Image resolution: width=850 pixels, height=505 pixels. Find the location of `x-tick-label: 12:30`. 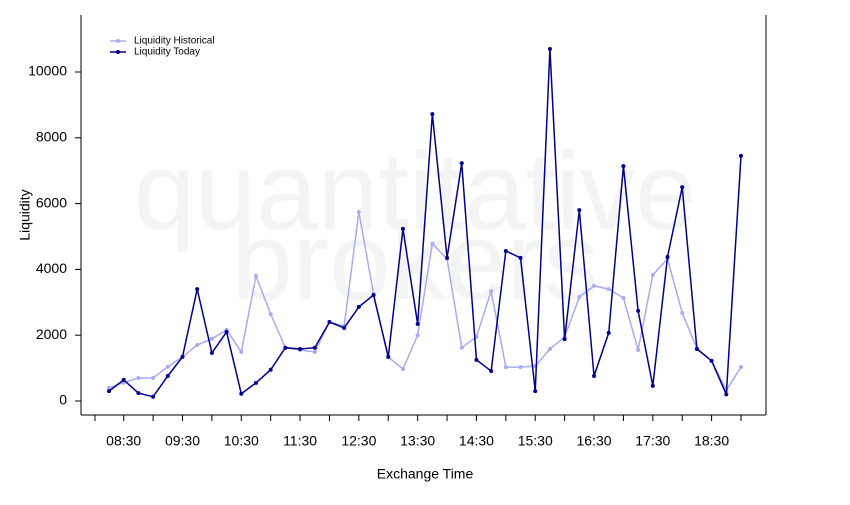

x-tick-label: 12:30 is located at coordinates (358, 441).